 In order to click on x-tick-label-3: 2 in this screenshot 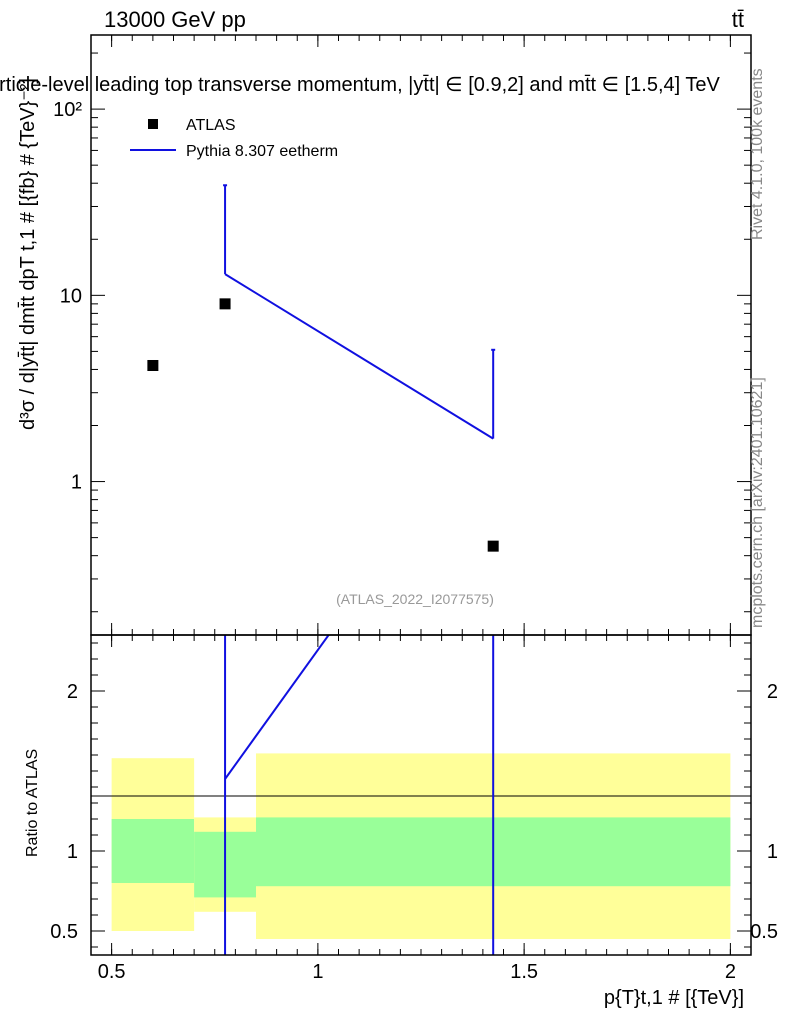, I will do `click(730, 972)`.